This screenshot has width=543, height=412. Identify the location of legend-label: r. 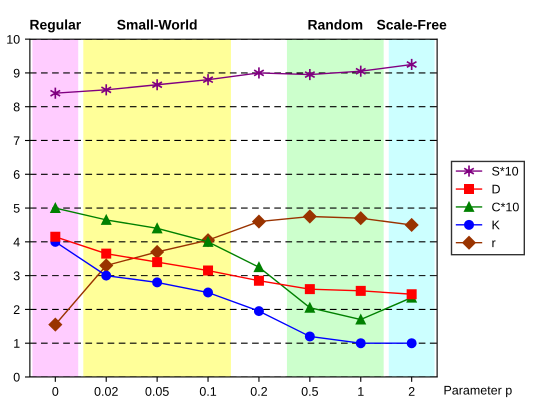
(494, 244).